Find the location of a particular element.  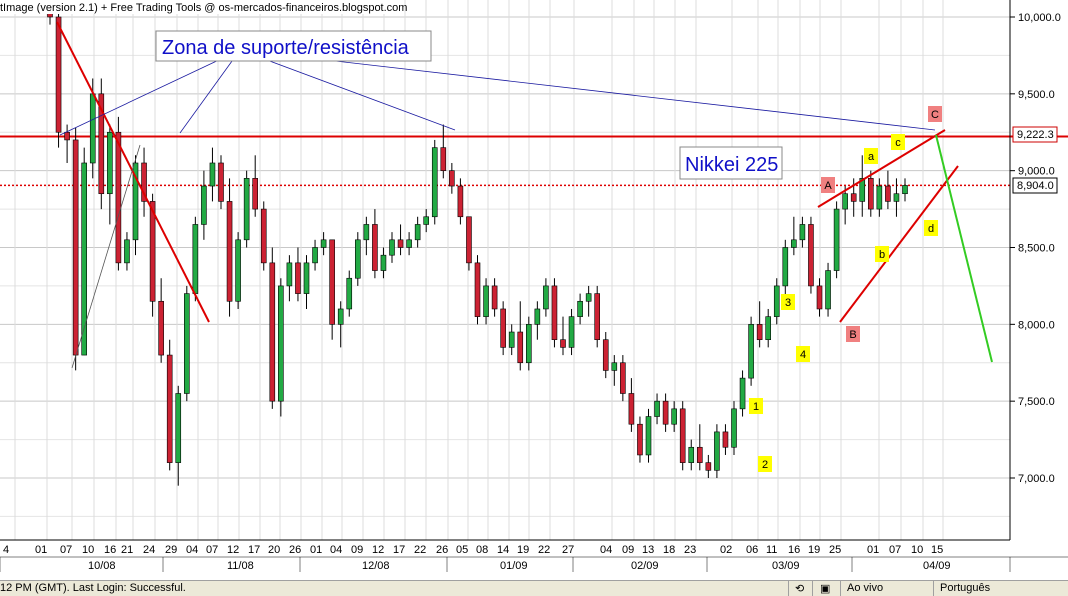

x-tick-label: 10 is located at coordinates (88, 550).